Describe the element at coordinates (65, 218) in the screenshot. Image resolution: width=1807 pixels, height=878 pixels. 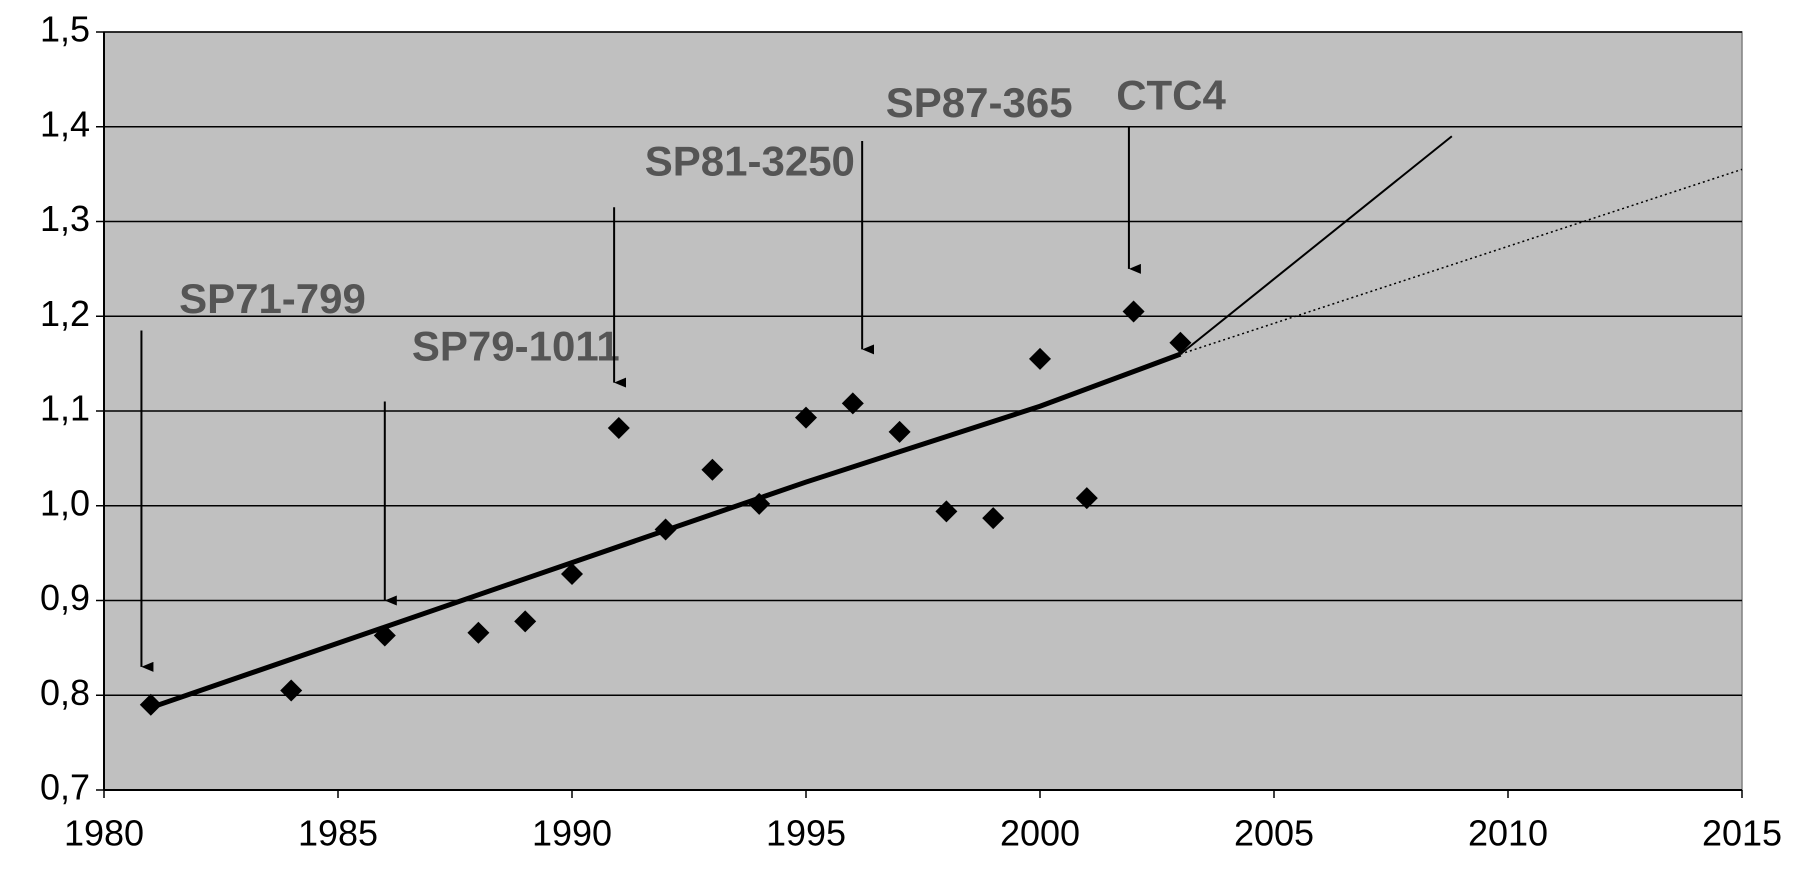
I see `y-tick-label: 1,3` at that location.